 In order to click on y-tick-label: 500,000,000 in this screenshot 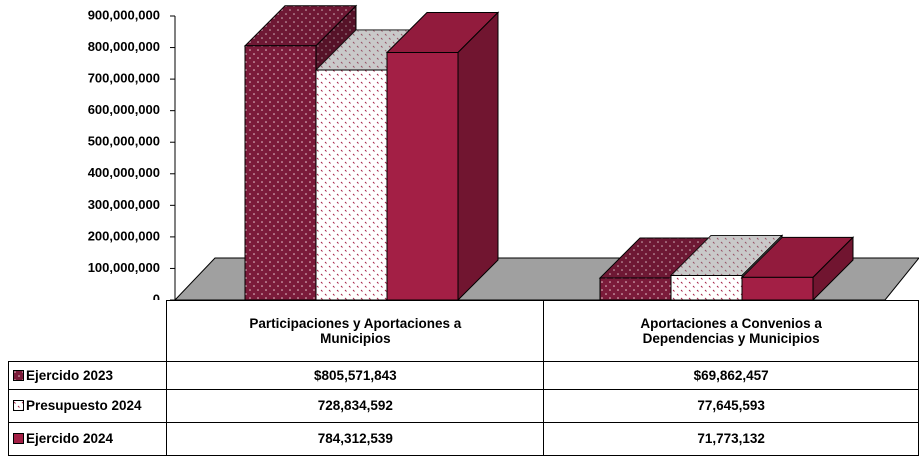, I will do `click(124, 141)`.